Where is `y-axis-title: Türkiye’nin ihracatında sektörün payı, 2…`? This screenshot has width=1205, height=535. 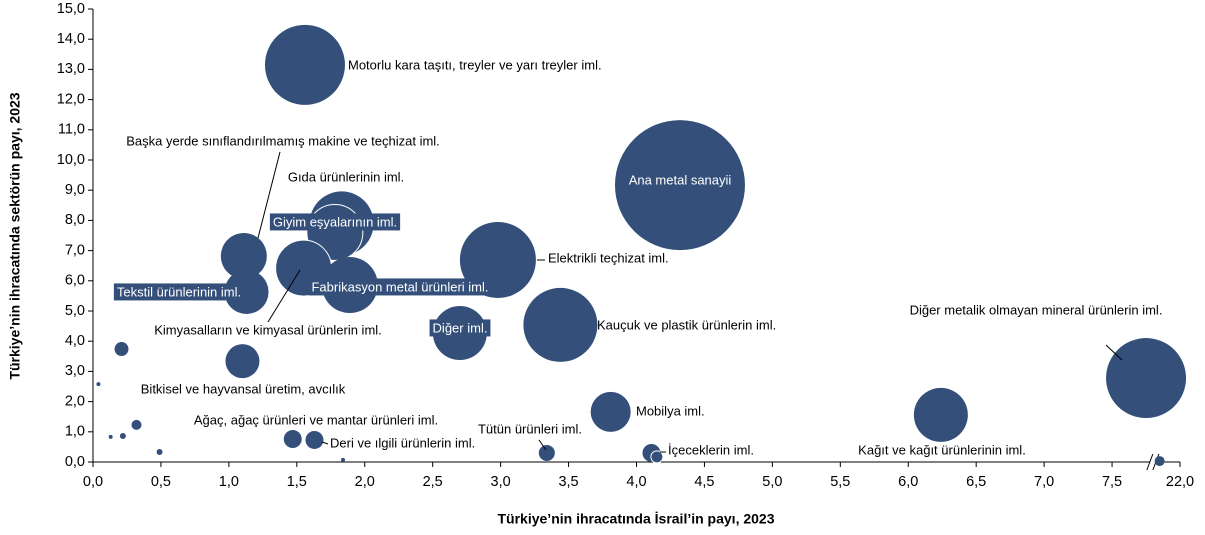
y-axis-title: Türkiye’nin ihracatında sektörün payı, 2… is located at coordinates (15, 235).